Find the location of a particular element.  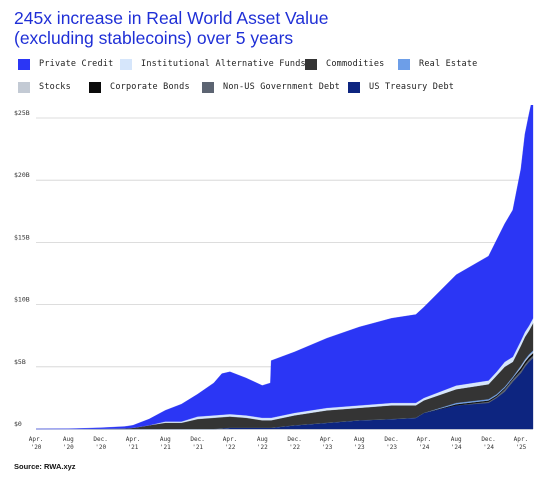

x-tick-label: Dec.'20 is located at coordinates (100, 443).